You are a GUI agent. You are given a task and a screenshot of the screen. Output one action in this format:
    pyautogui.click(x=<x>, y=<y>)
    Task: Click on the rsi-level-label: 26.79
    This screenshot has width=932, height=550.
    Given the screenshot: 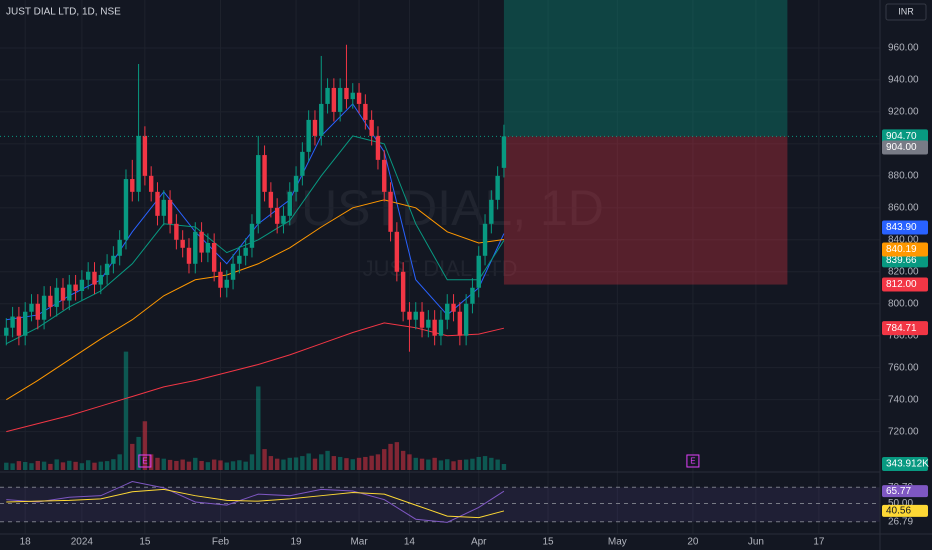 What is the action you would take?
    pyautogui.click(x=900, y=521)
    